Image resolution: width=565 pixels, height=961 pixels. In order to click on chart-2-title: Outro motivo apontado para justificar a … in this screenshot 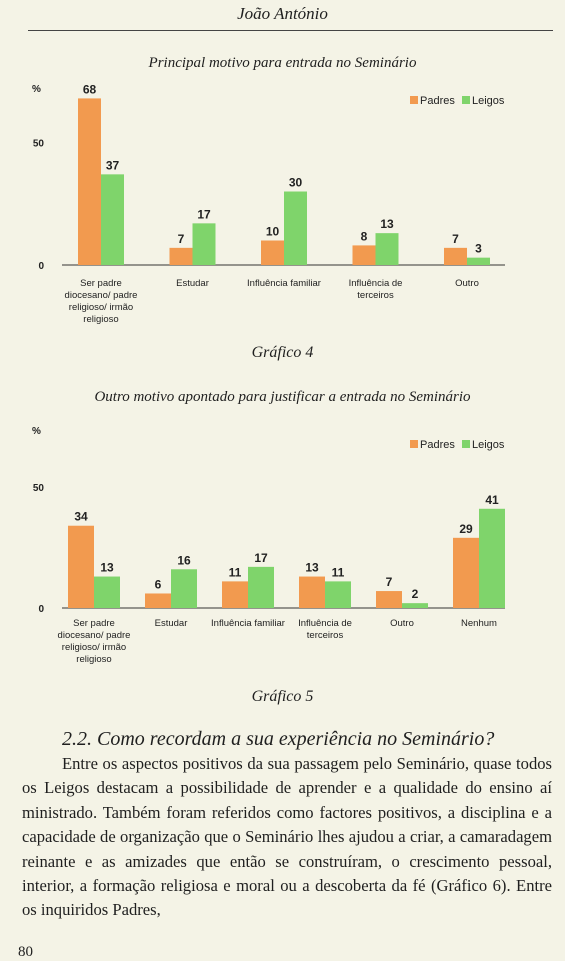, I will do `click(282, 397)`.